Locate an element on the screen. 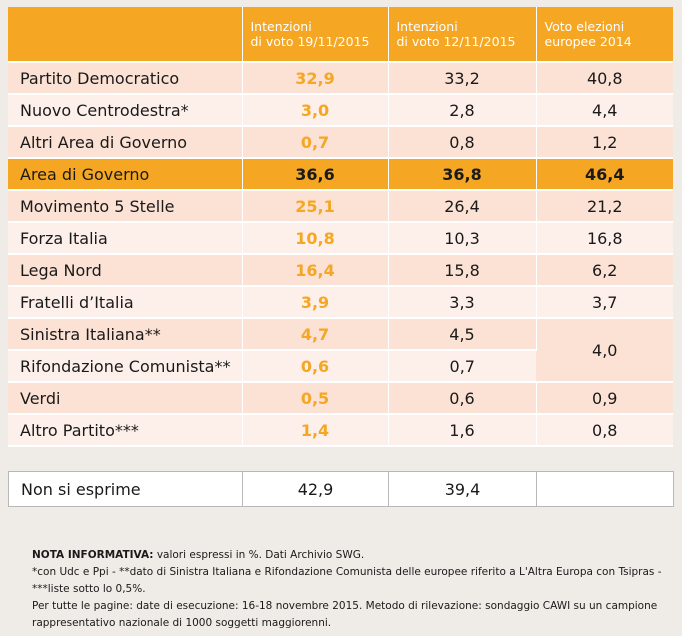 The height and width of the screenshot is (636, 682). header-col2: Intenzioni di voto 12/11/2015 is located at coordinates (462, 35).